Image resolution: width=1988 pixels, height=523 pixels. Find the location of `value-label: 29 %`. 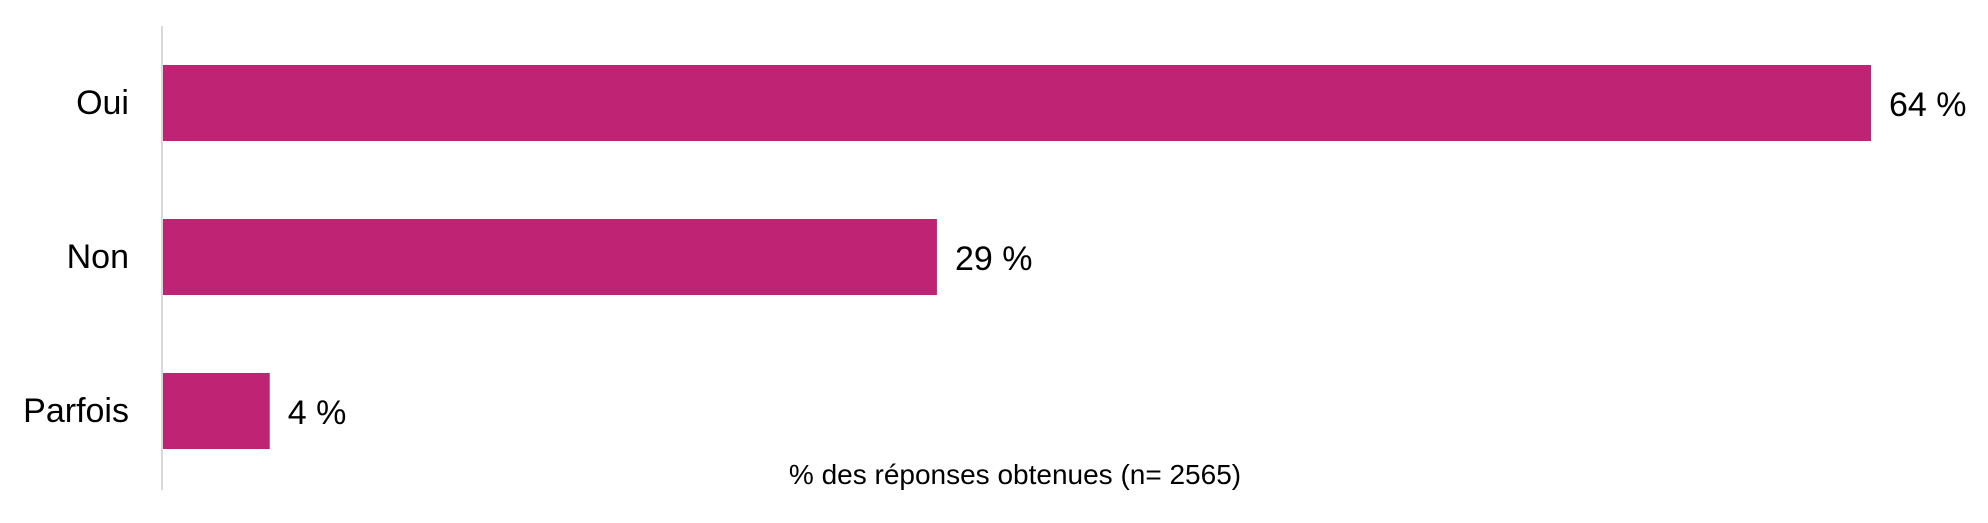

value-label: 29 % is located at coordinates (994, 259).